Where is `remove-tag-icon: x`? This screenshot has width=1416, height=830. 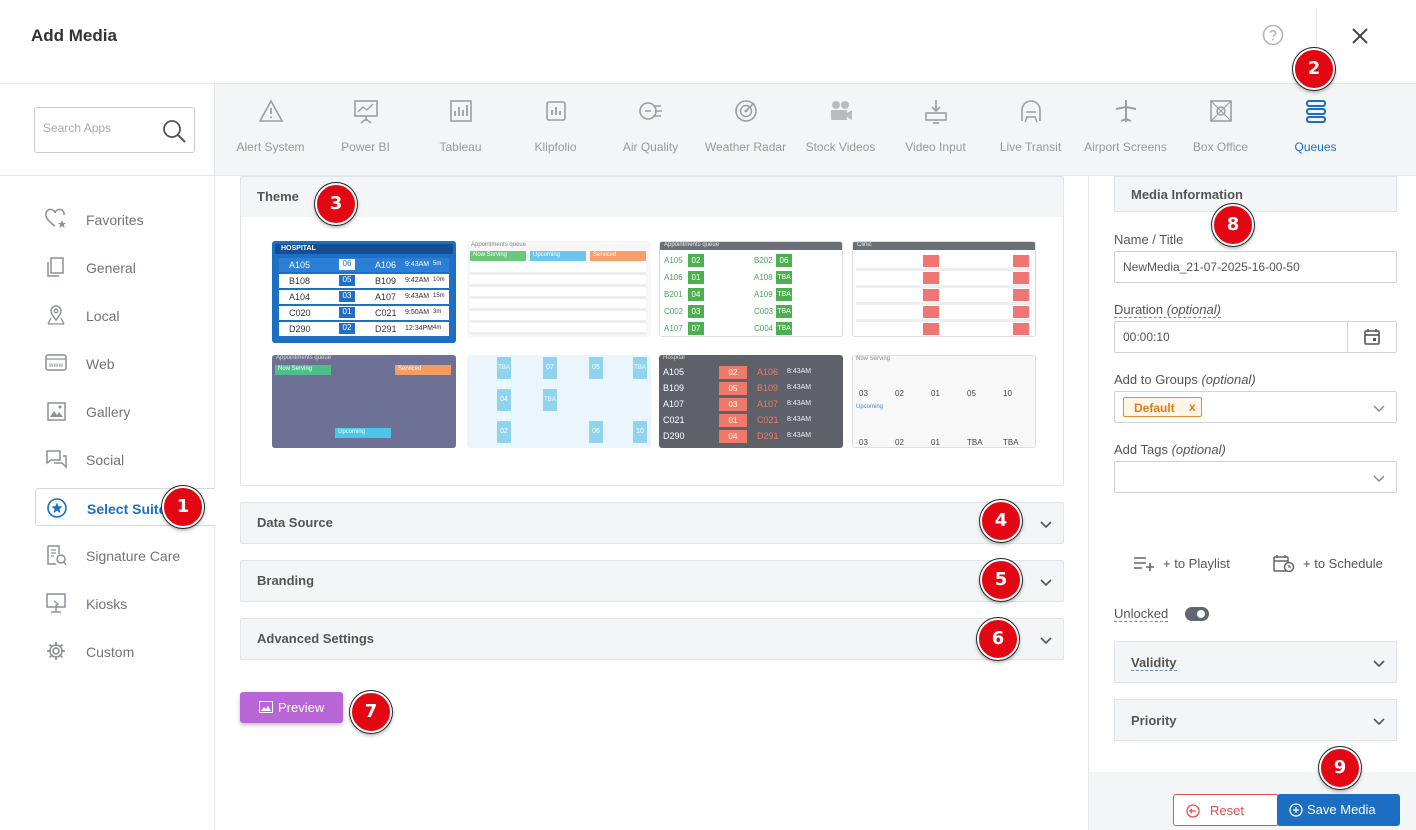 remove-tag-icon: x is located at coordinates (1192, 407).